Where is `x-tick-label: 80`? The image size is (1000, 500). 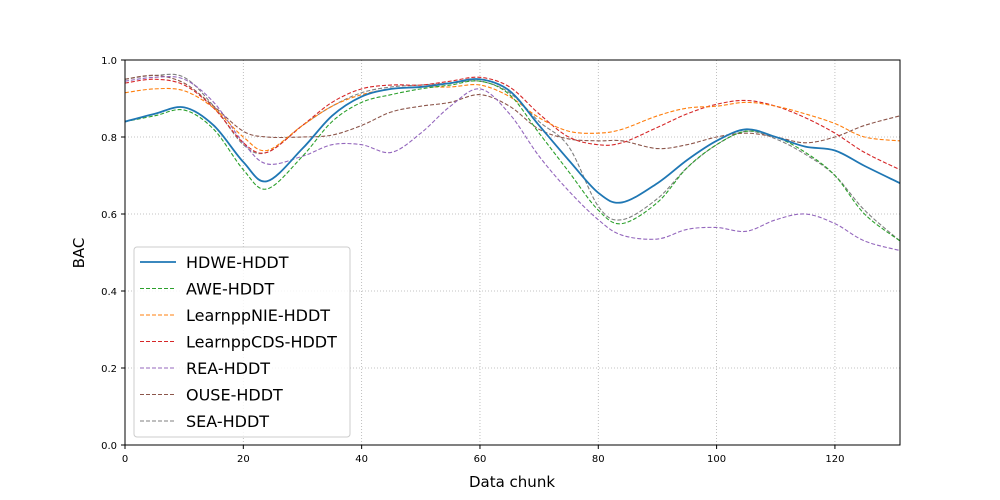 x-tick-label: 80 is located at coordinates (598, 459).